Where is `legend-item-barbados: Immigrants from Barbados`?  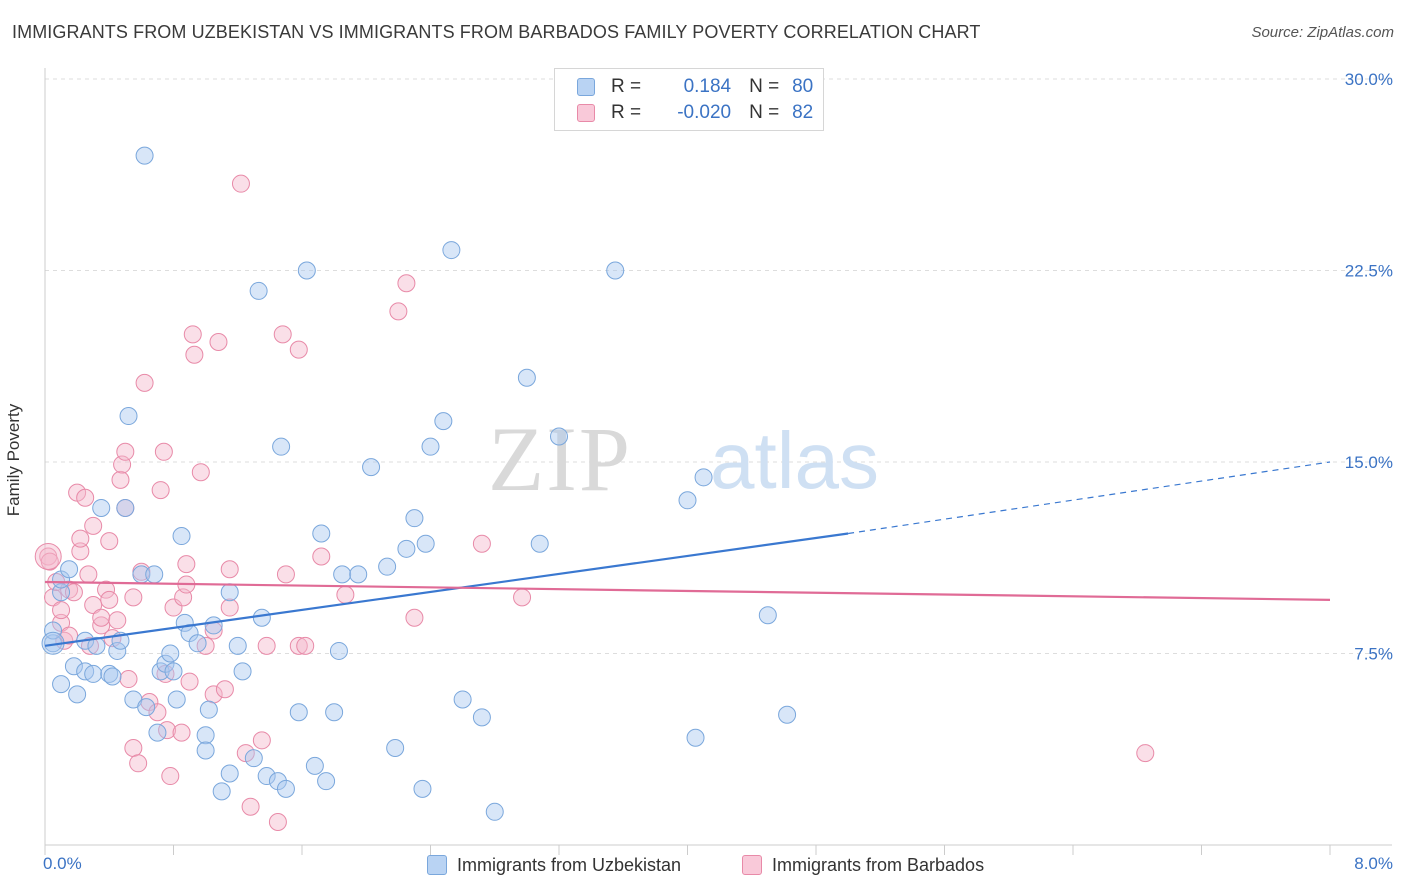
legend-item-barbados: Immigrants from Barbados is located at coordinates (863, 865).